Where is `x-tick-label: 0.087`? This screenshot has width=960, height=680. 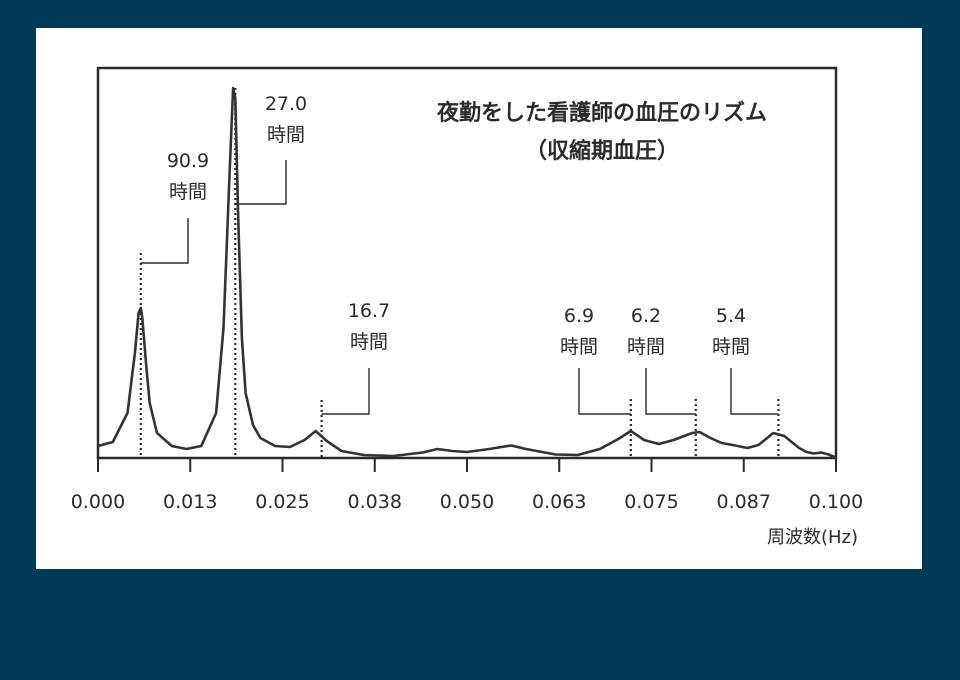
x-tick-label: 0.087 is located at coordinates (744, 502).